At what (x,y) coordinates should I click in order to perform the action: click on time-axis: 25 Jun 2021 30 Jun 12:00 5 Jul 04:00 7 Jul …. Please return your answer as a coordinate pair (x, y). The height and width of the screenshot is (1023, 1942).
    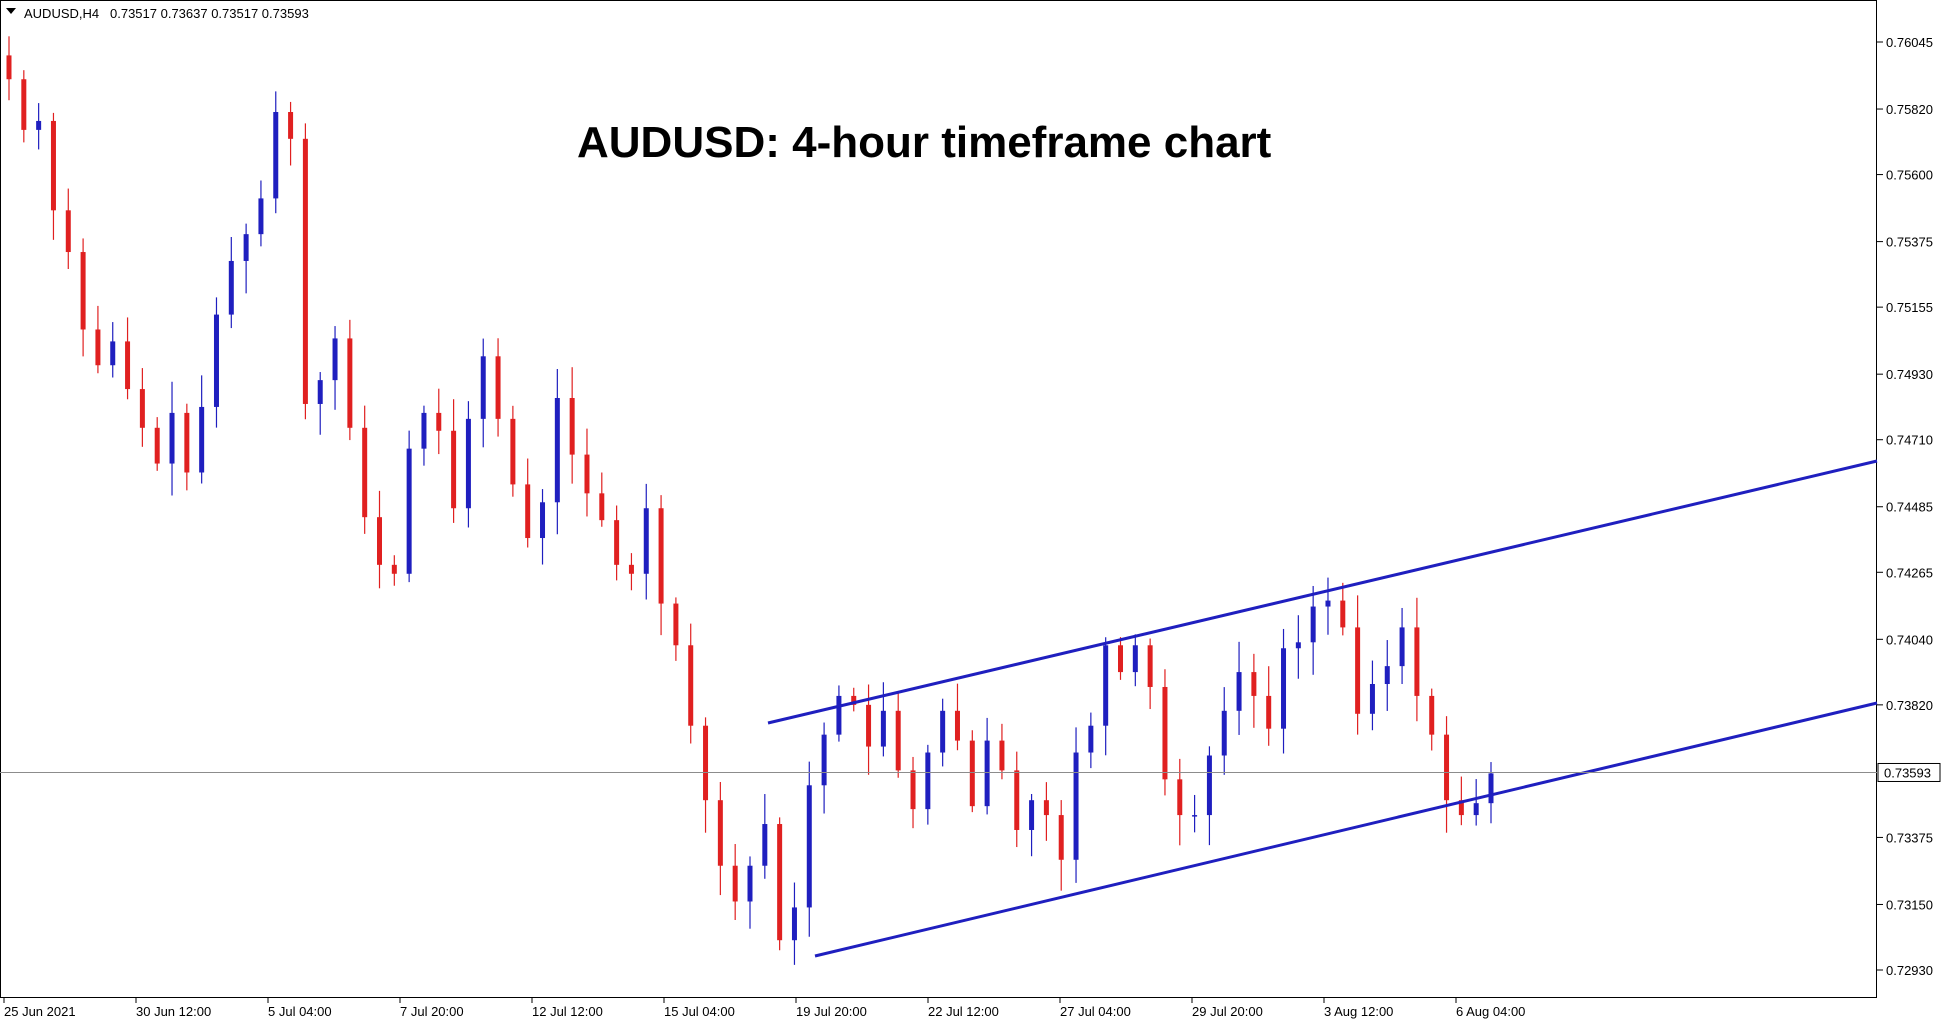
    Looking at the image, I should click on (764, 1008).